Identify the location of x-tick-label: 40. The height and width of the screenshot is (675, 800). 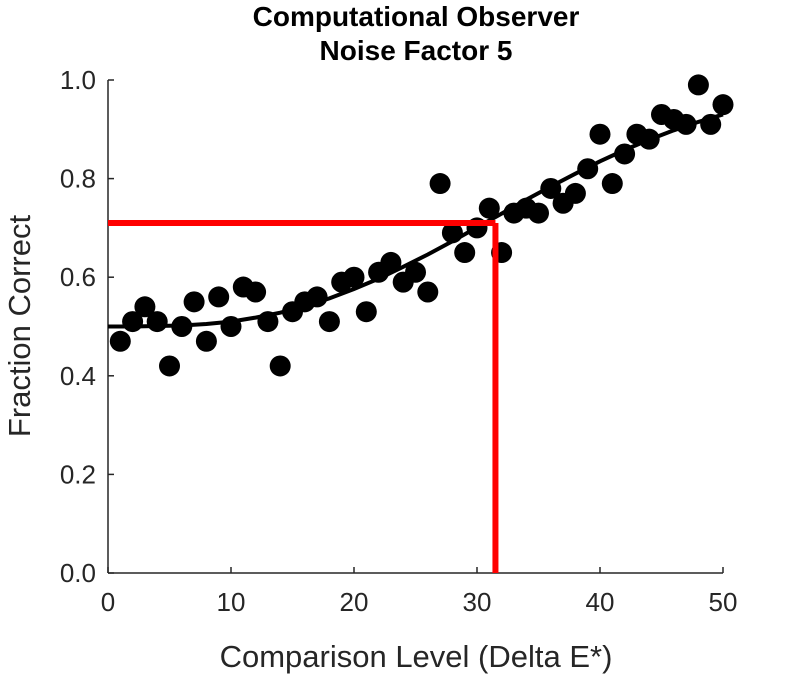
(600, 602).